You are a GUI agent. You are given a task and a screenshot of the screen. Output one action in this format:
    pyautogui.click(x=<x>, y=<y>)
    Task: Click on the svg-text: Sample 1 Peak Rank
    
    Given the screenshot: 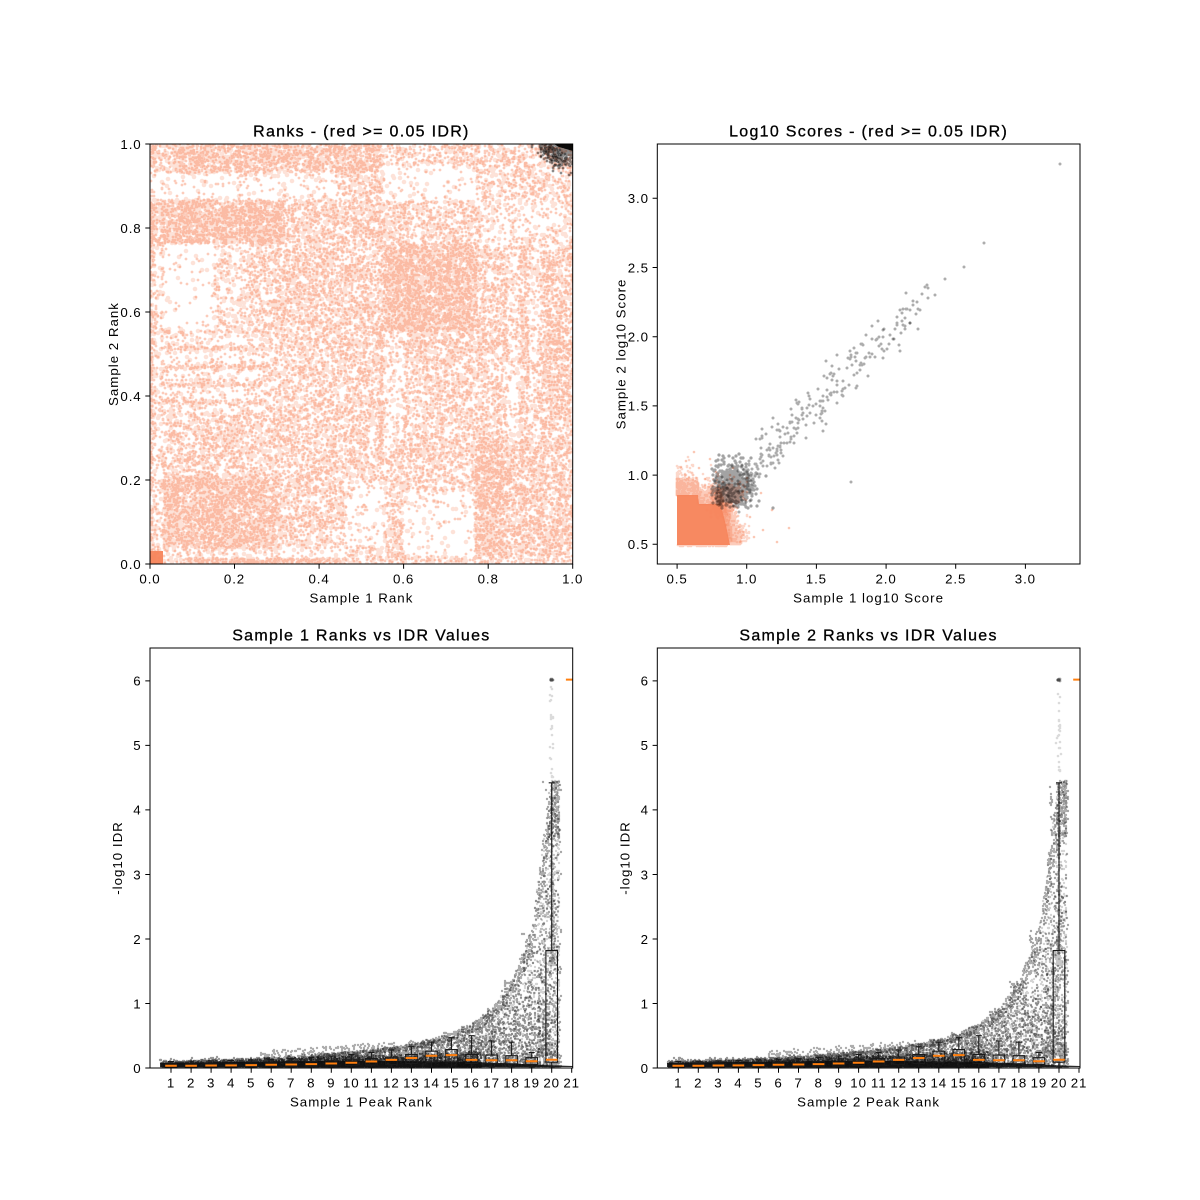 What is the action you would take?
    pyautogui.click(x=361, y=1102)
    